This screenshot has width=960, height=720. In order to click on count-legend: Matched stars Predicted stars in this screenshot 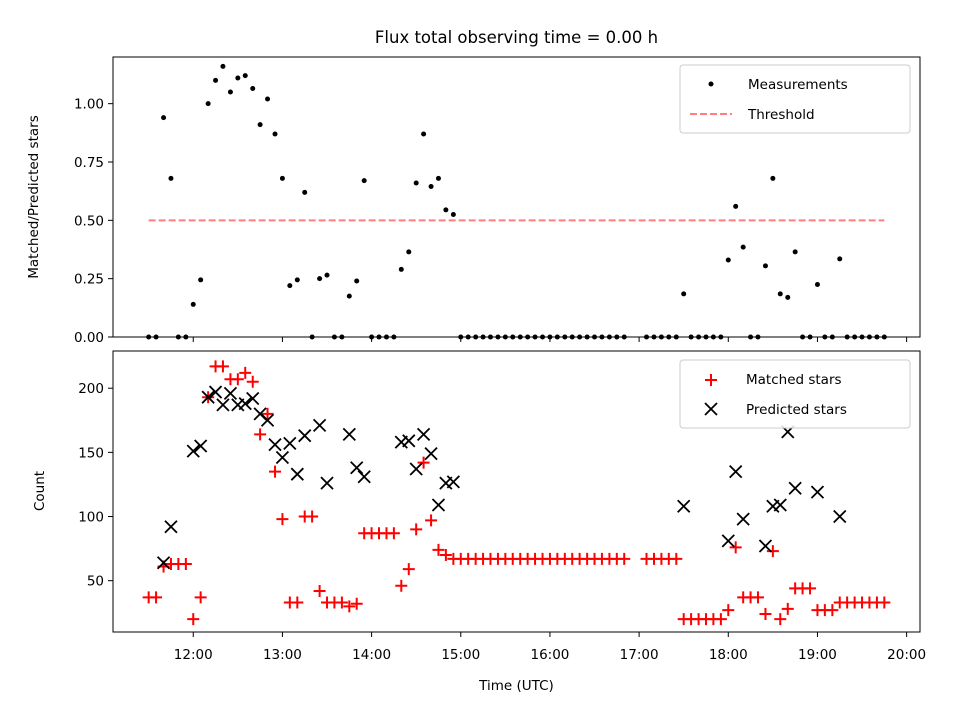, I will do `click(795, 394)`.